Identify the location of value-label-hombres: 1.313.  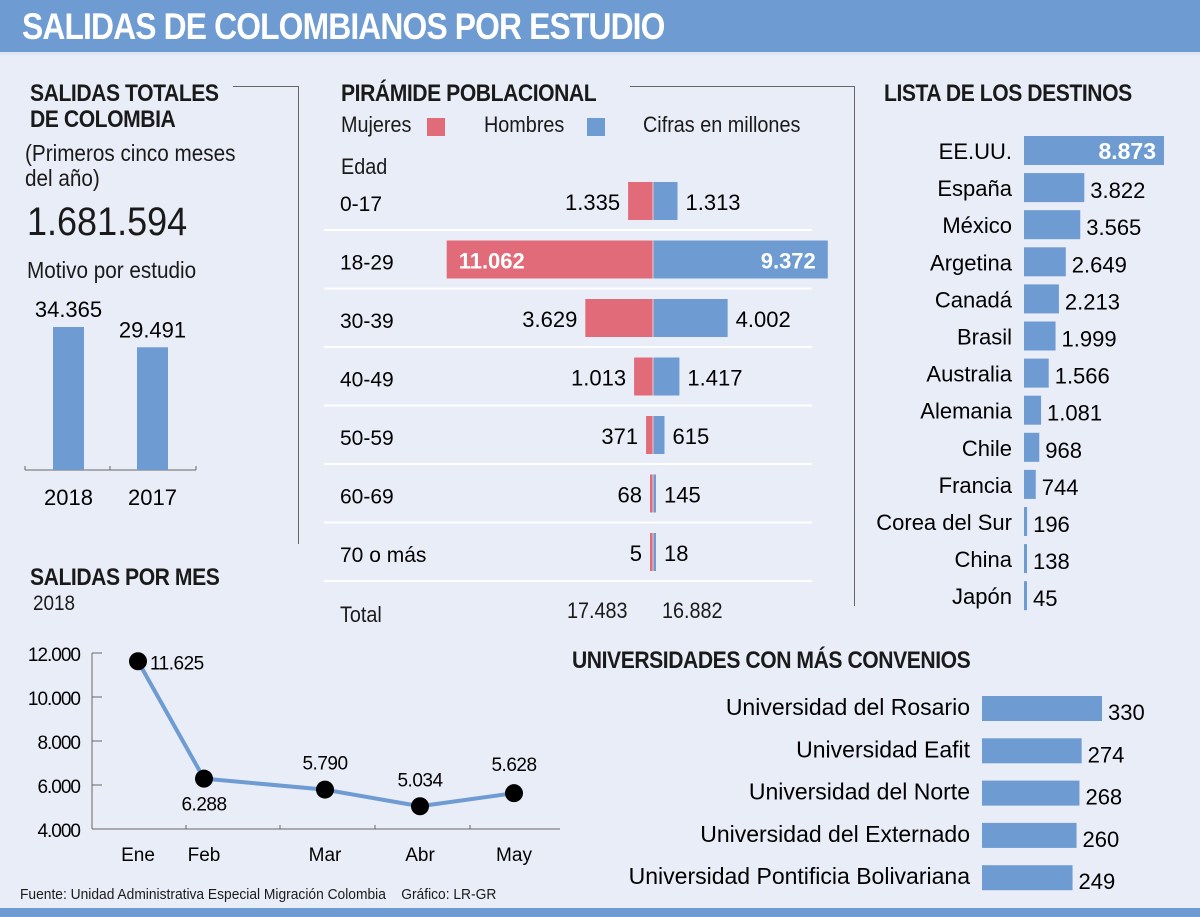
(712, 202).